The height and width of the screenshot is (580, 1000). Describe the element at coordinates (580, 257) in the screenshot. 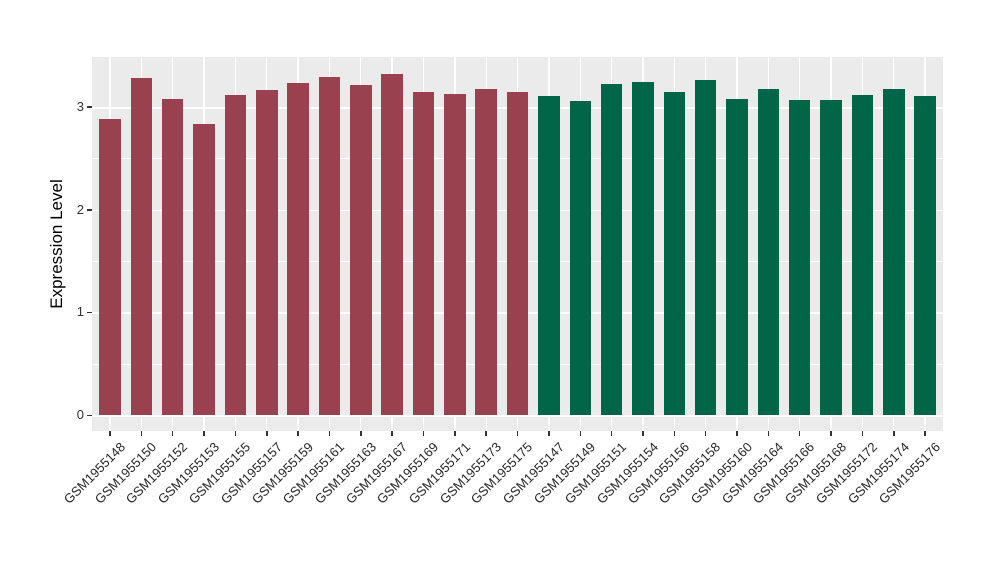

I see `bar-GSM1955149` at that location.